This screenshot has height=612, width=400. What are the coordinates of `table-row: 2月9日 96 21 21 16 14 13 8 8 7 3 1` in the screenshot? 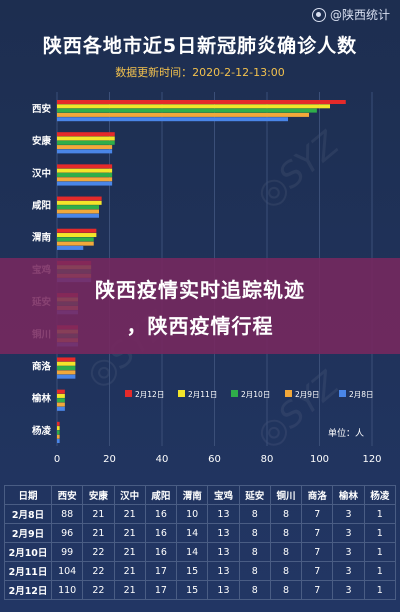 It's located at (200, 533).